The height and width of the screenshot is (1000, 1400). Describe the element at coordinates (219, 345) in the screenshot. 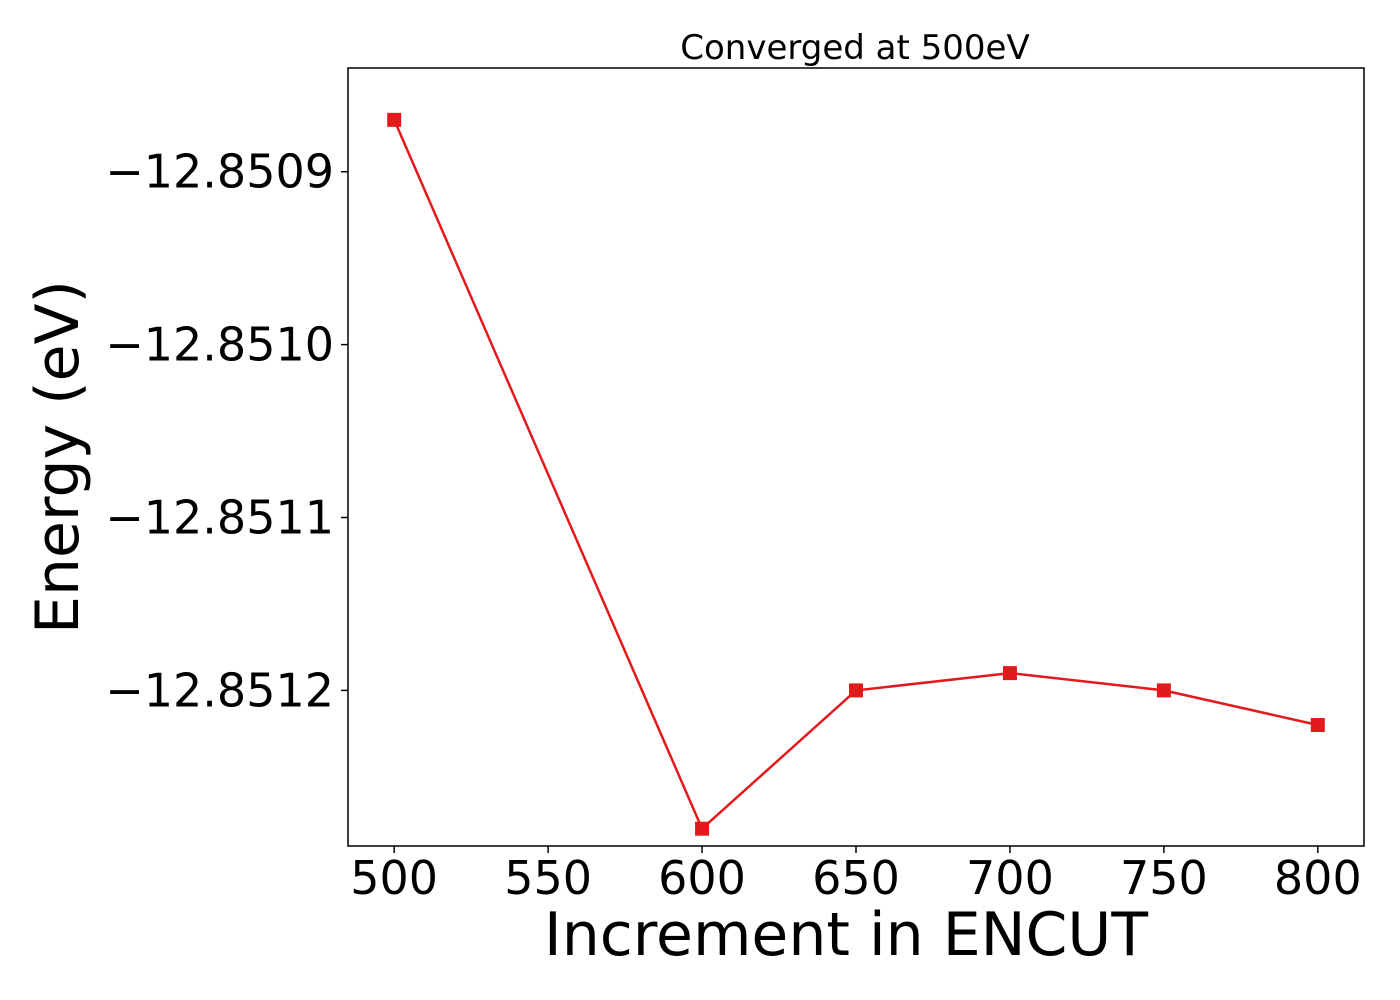

I see `y-tick-label: −12.8510` at that location.